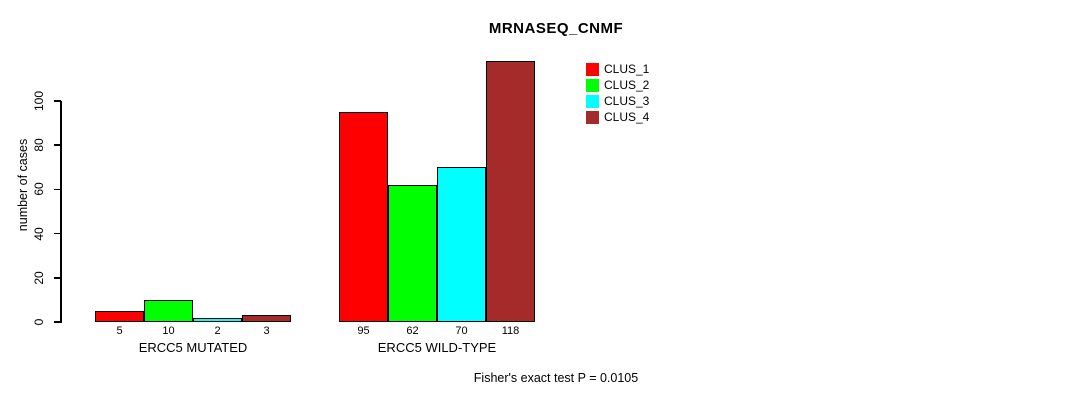  What do you see at coordinates (217, 331) in the screenshot?
I see `bar-value-label: 2` at bounding box center [217, 331].